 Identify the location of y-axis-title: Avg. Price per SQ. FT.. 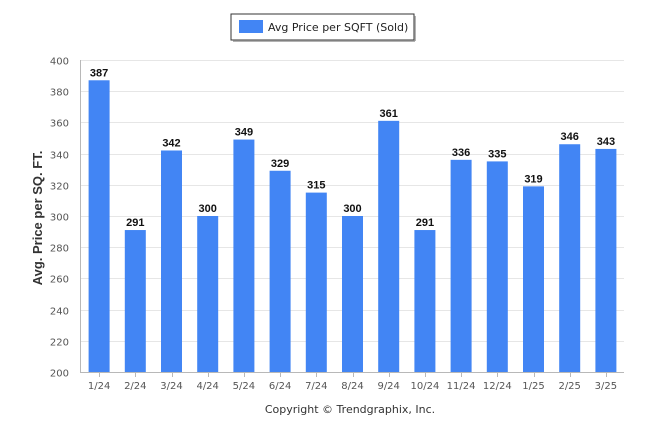
(37, 218).